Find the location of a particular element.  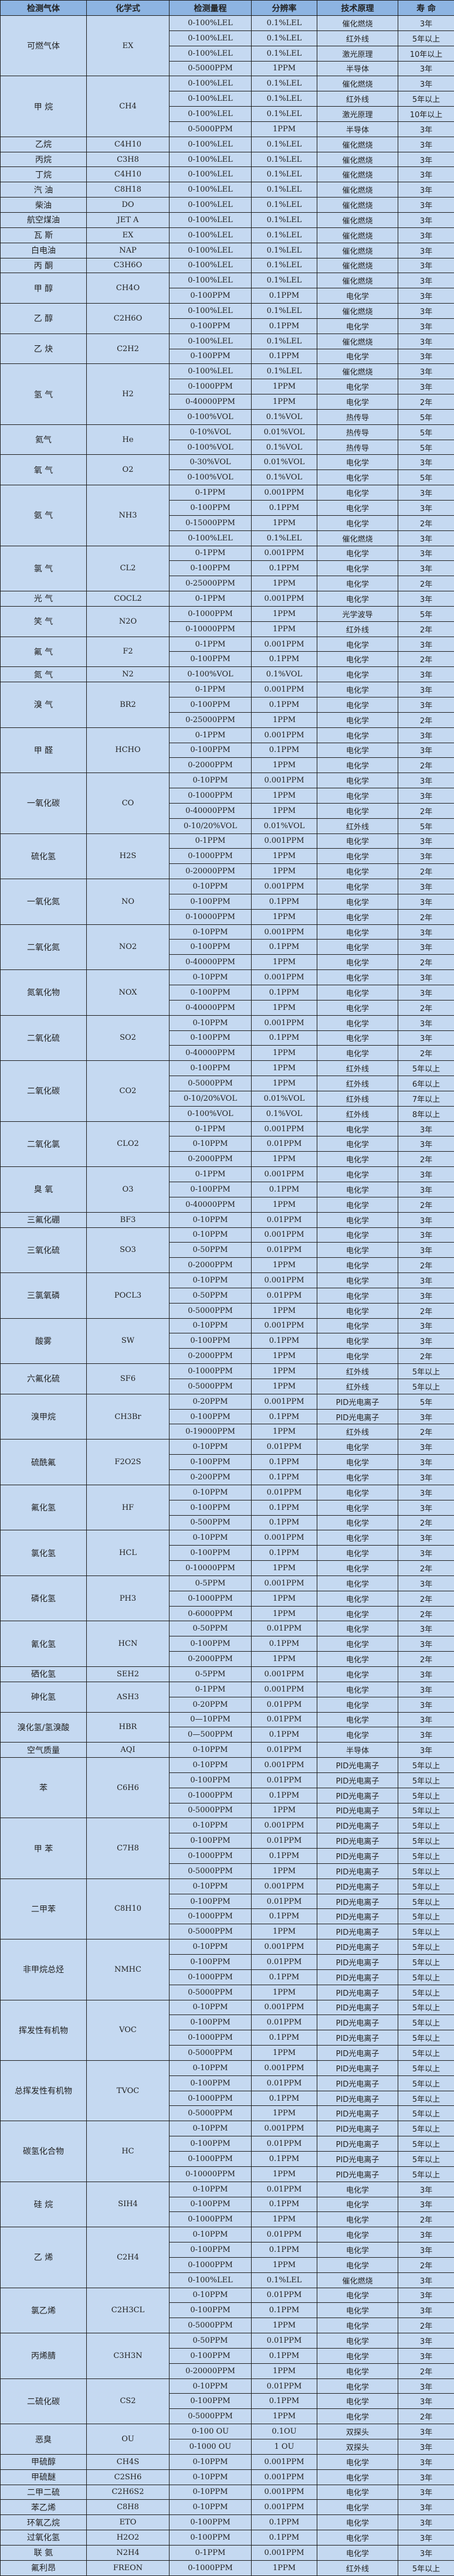

formula-cell: ETO is located at coordinates (128, 2522).